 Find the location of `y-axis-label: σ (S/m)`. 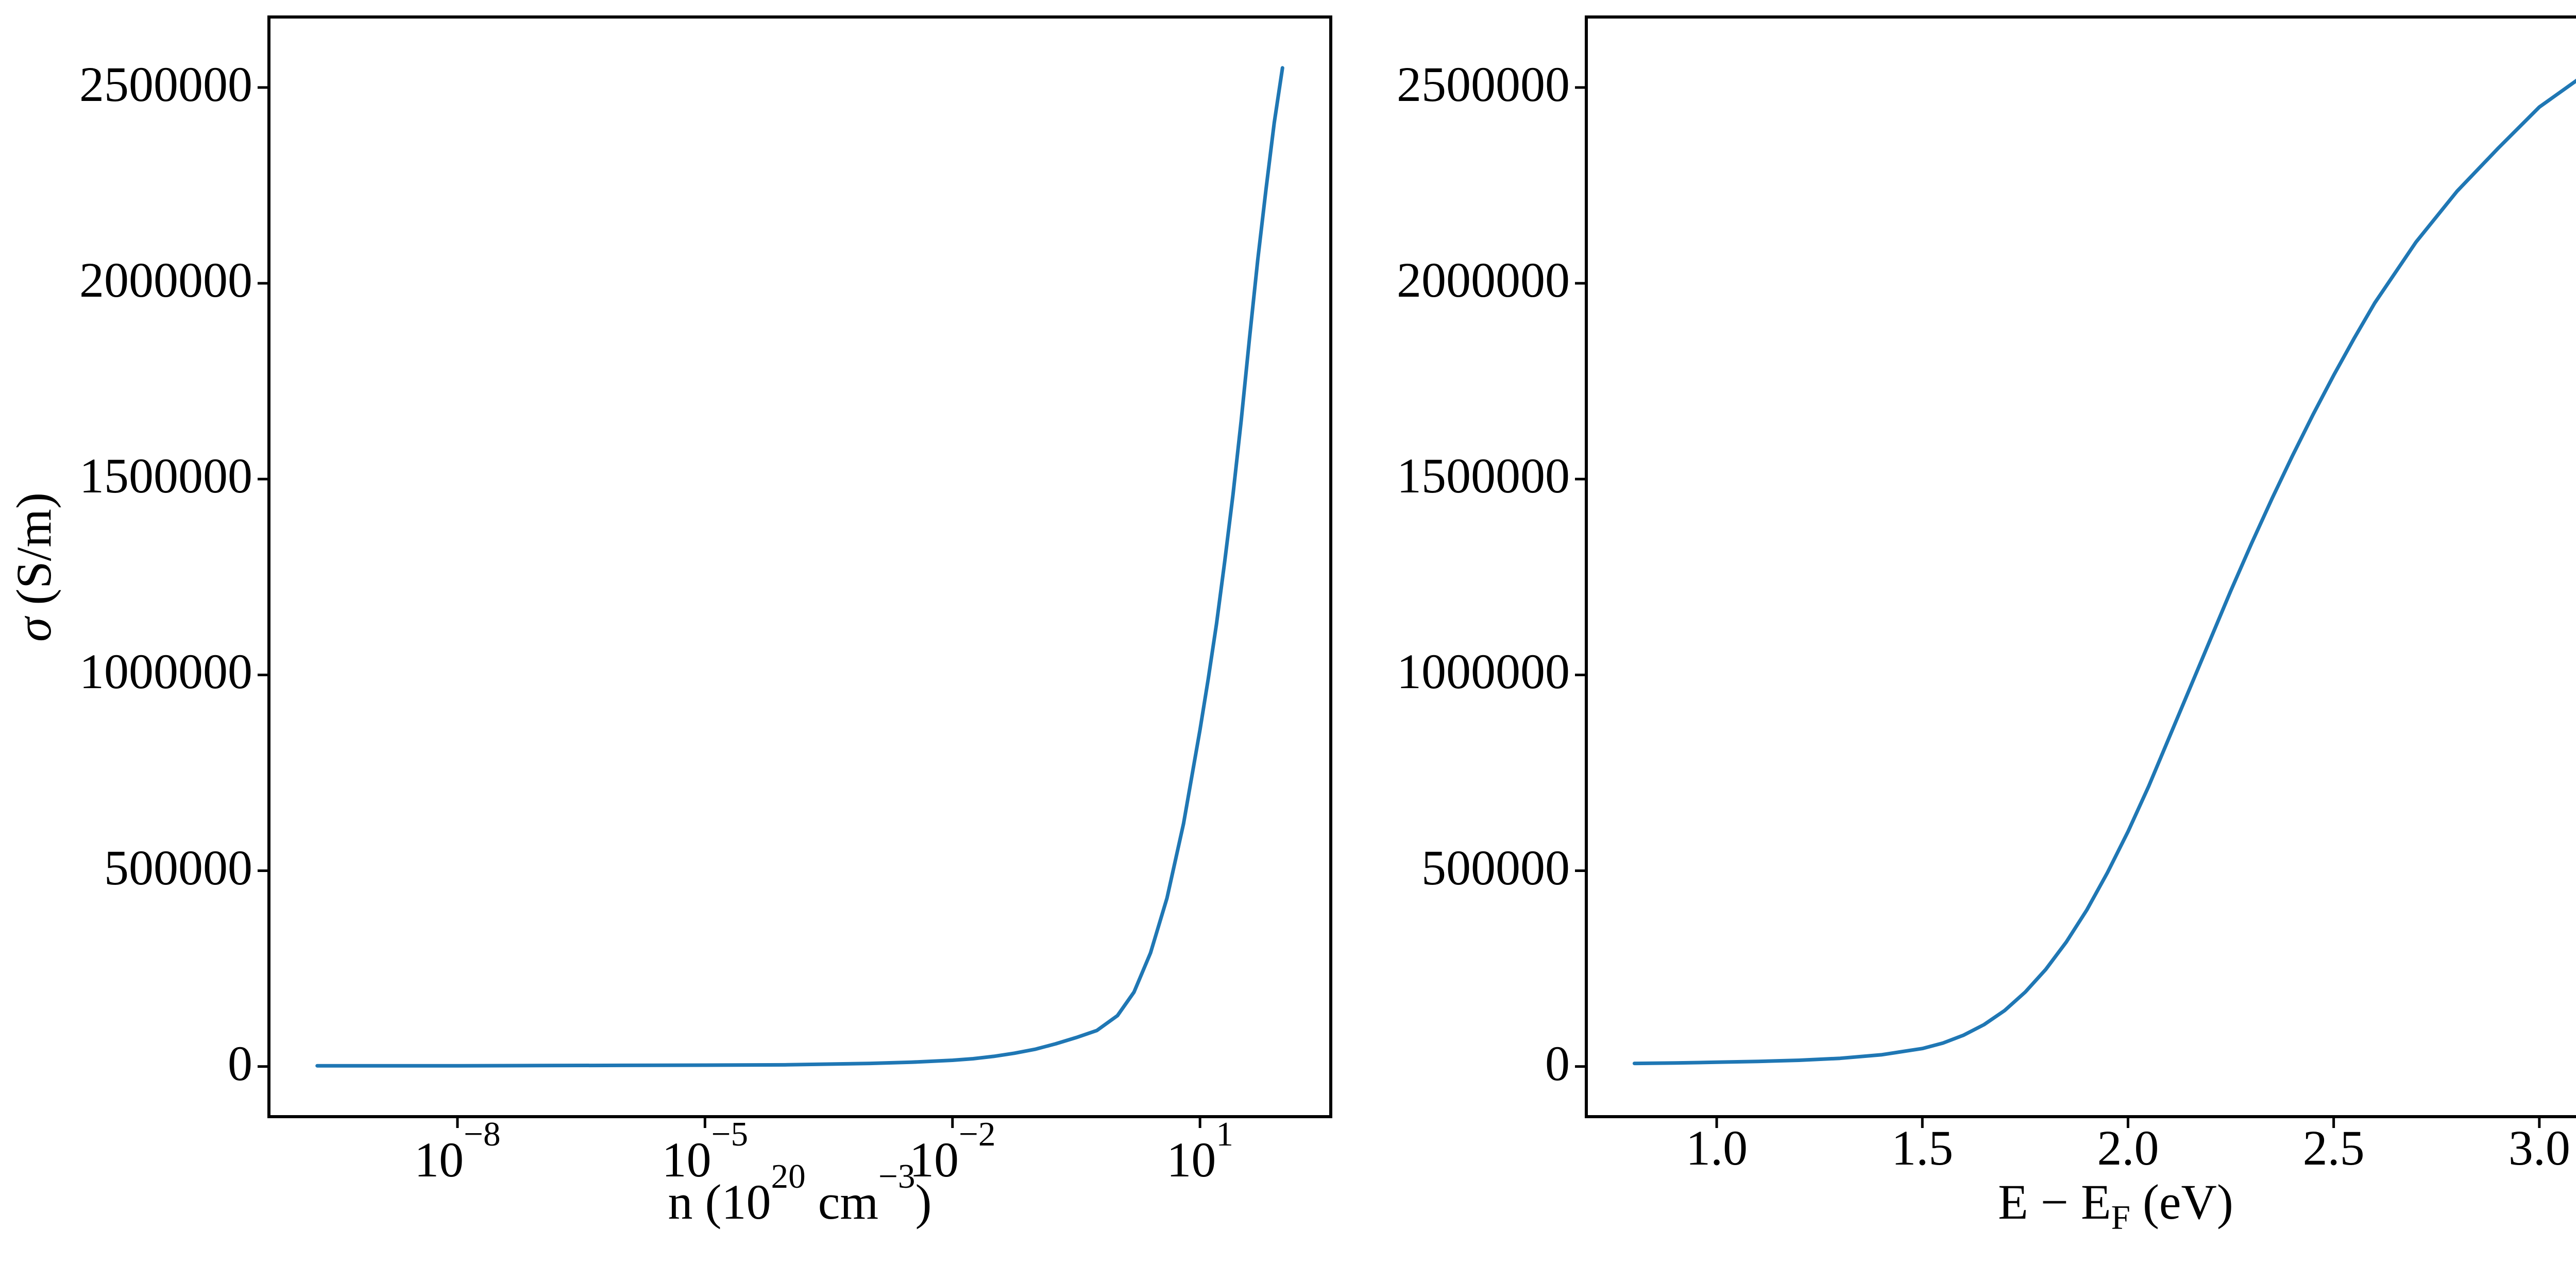

y-axis-label: σ (S/m) is located at coordinates (33, 567).